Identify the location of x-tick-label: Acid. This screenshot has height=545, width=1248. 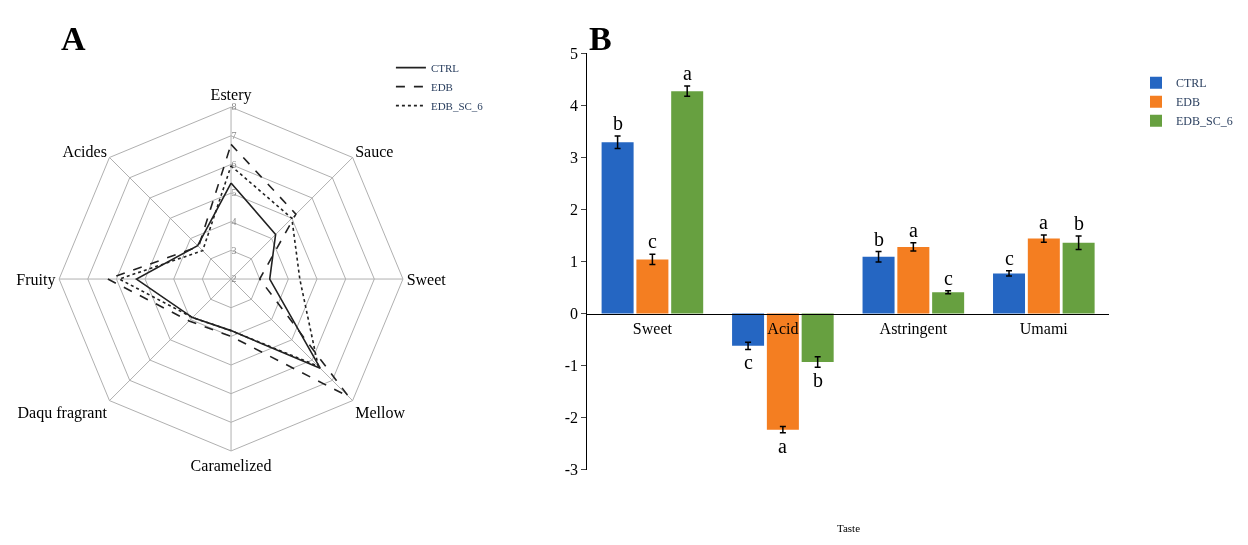
(783, 328).